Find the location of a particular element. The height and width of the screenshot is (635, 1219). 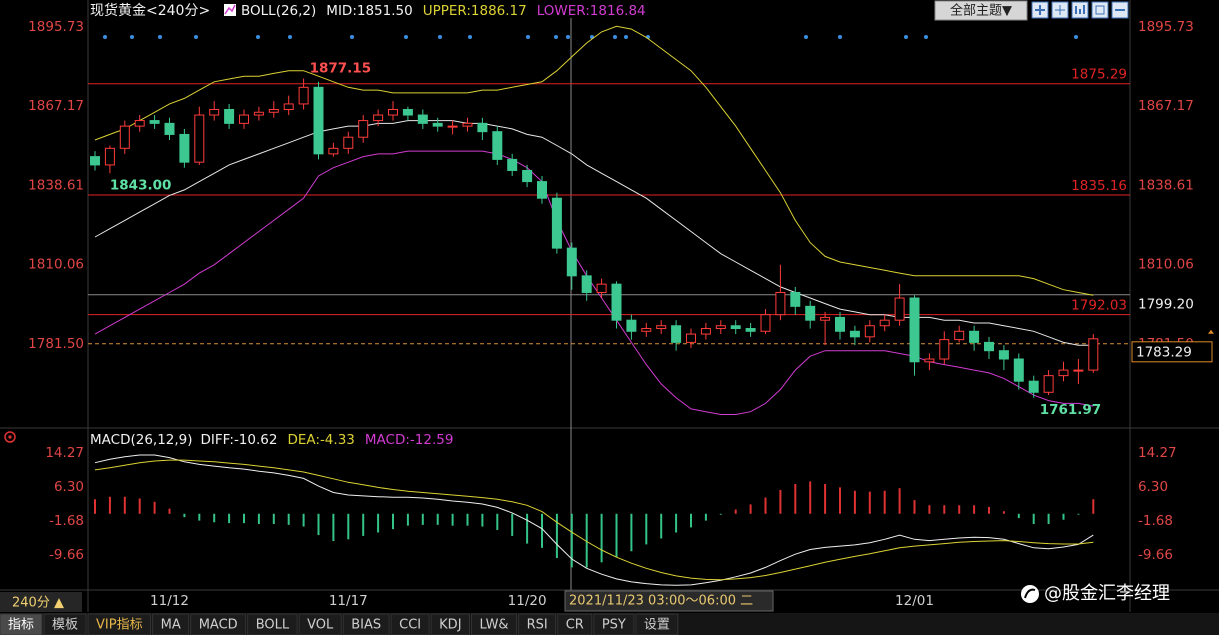

tab: MACD is located at coordinates (218, 624).